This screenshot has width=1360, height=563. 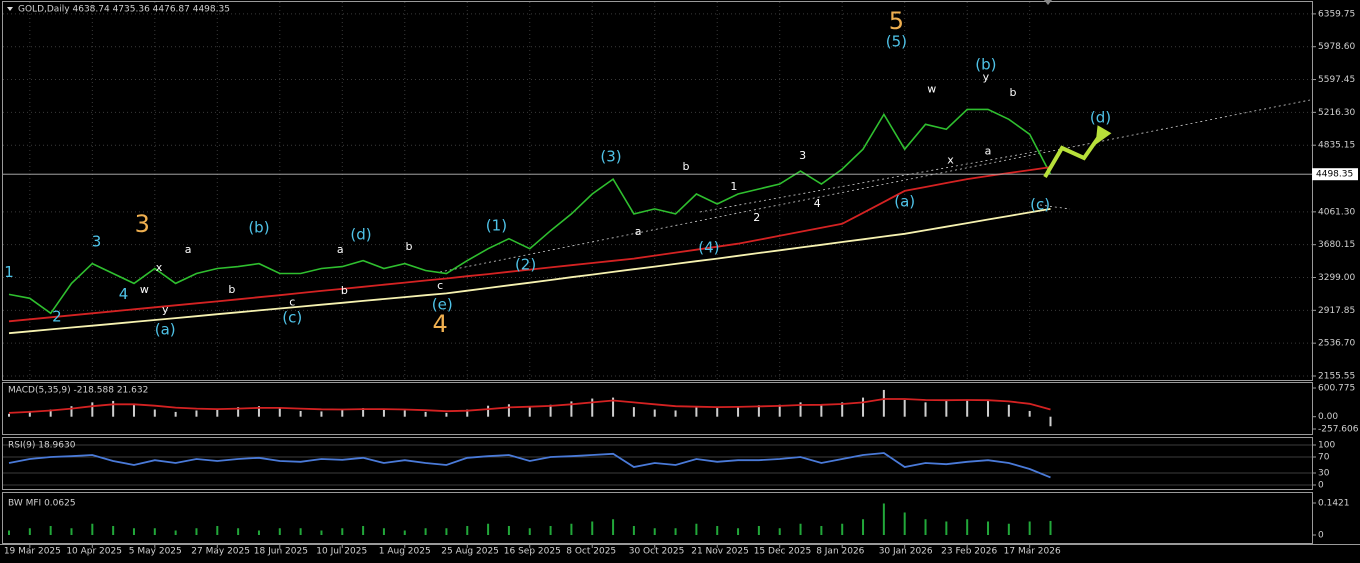 I want to click on wave-label: (d), so click(x=1100, y=117).